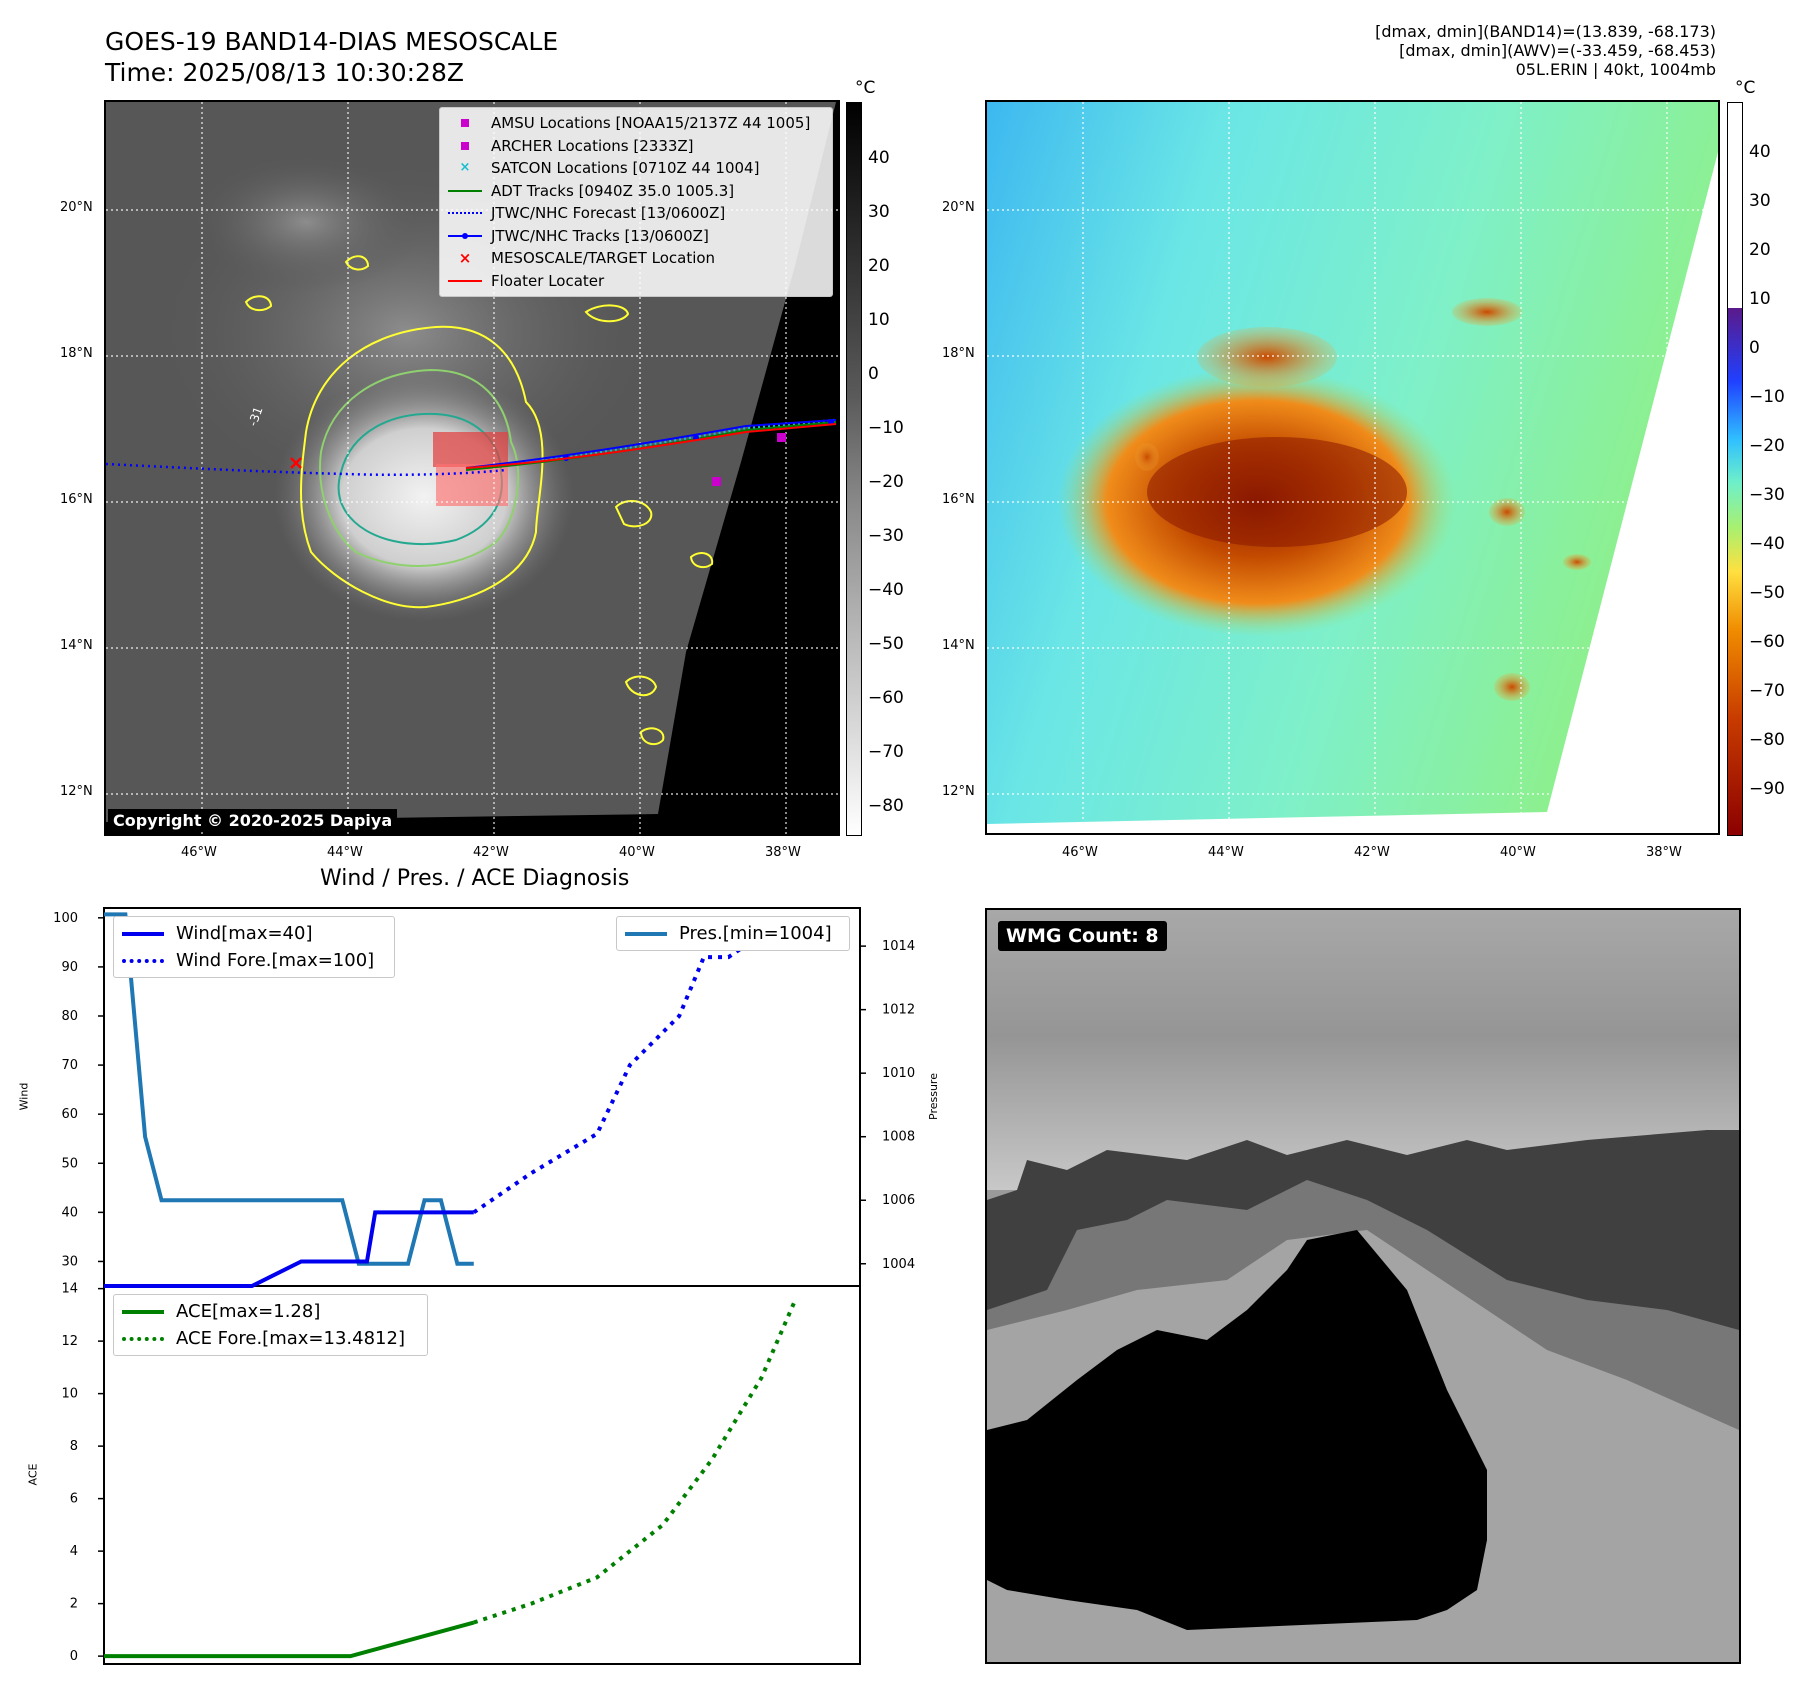 The image size is (1797, 1690). What do you see at coordinates (1767, 495) in the screenshot?
I see `wv-colorbar-tick: −30` at bounding box center [1767, 495].